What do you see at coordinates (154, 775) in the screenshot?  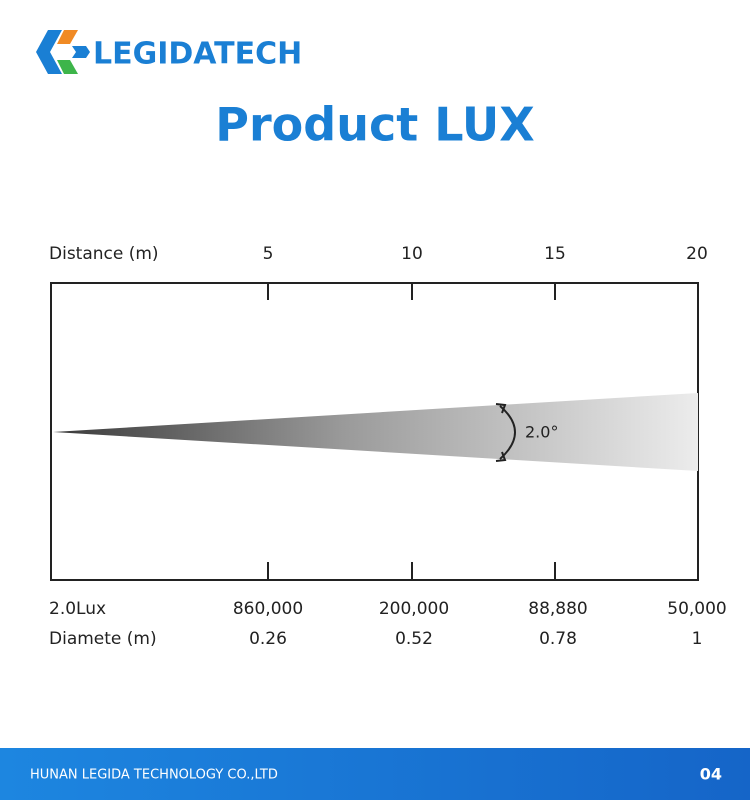 I see `footer-company: HUNAN LEGIDA TECHNOLOGY CO.,LTD` at bounding box center [154, 775].